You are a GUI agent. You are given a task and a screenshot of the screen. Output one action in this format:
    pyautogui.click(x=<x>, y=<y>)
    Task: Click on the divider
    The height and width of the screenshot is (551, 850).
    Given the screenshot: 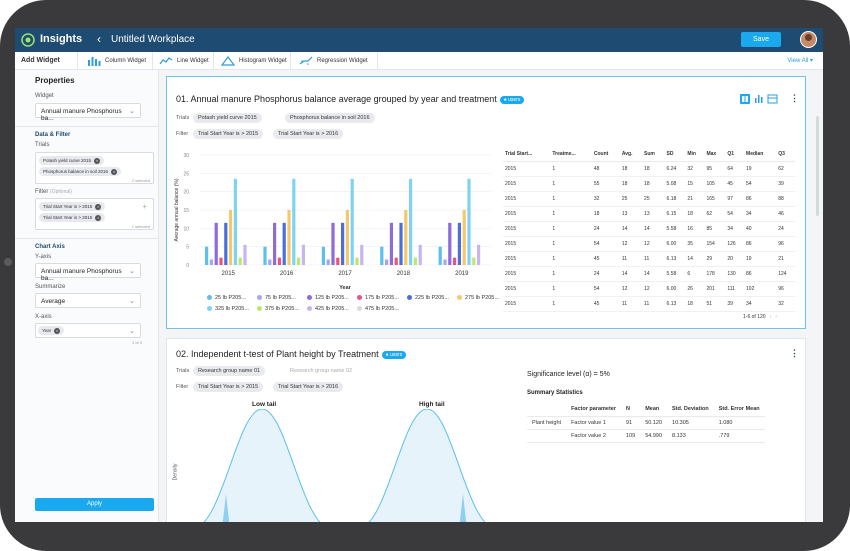 What is the action you would take?
    pyautogui.click(x=87, y=126)
    